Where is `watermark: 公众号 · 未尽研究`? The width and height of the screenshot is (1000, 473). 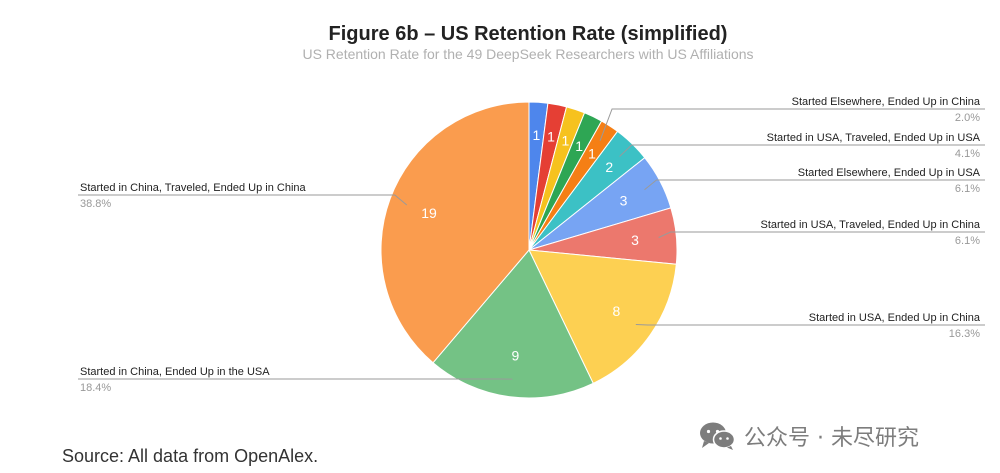 watermark: 公众号 · 未尽研究 is located at coordinates (808, 436).